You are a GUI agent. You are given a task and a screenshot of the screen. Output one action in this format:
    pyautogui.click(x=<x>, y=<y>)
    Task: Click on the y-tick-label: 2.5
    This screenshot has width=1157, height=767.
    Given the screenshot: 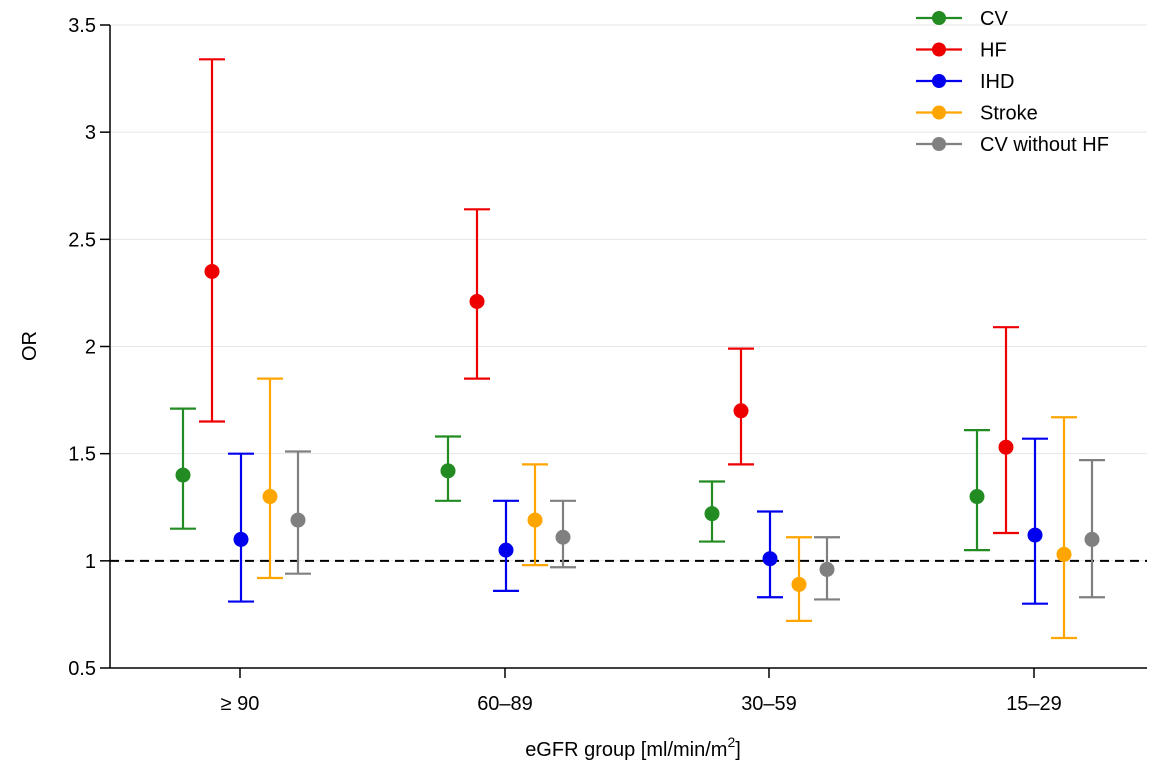 What is the action you would take?
    pyautogui.click(x=82, y=240)
    